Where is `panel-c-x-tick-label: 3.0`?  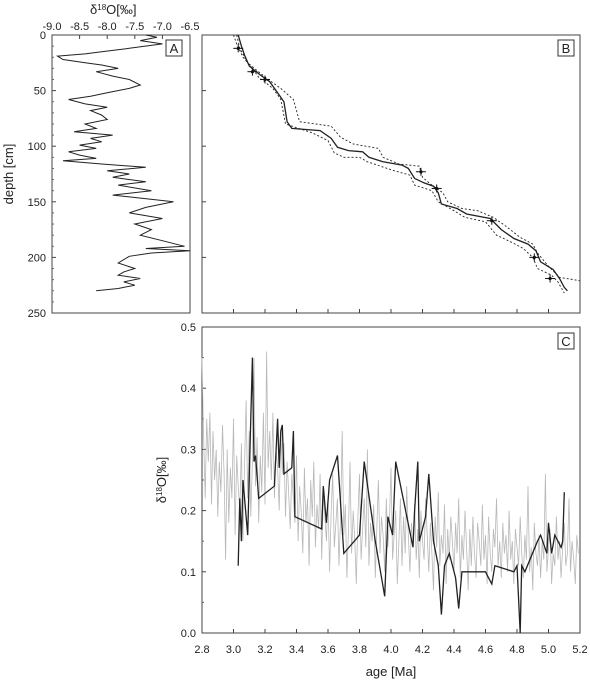
panel-c-x-tick-label: 3.0 is located at coordinates (233, 650).